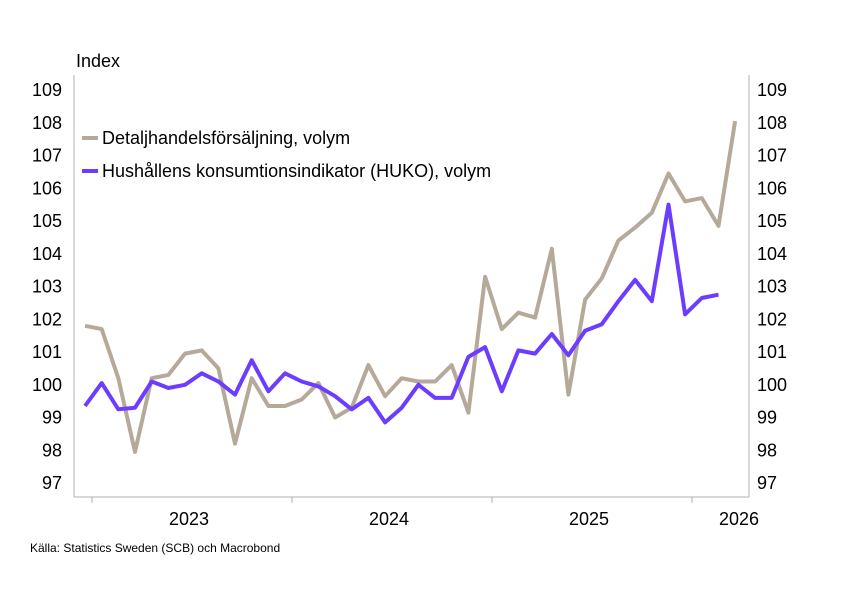  What do you see at coordinates (47, 221) in the screenshot?
I see `y-tick-label-left: 105` at bounding box center [47, 221].